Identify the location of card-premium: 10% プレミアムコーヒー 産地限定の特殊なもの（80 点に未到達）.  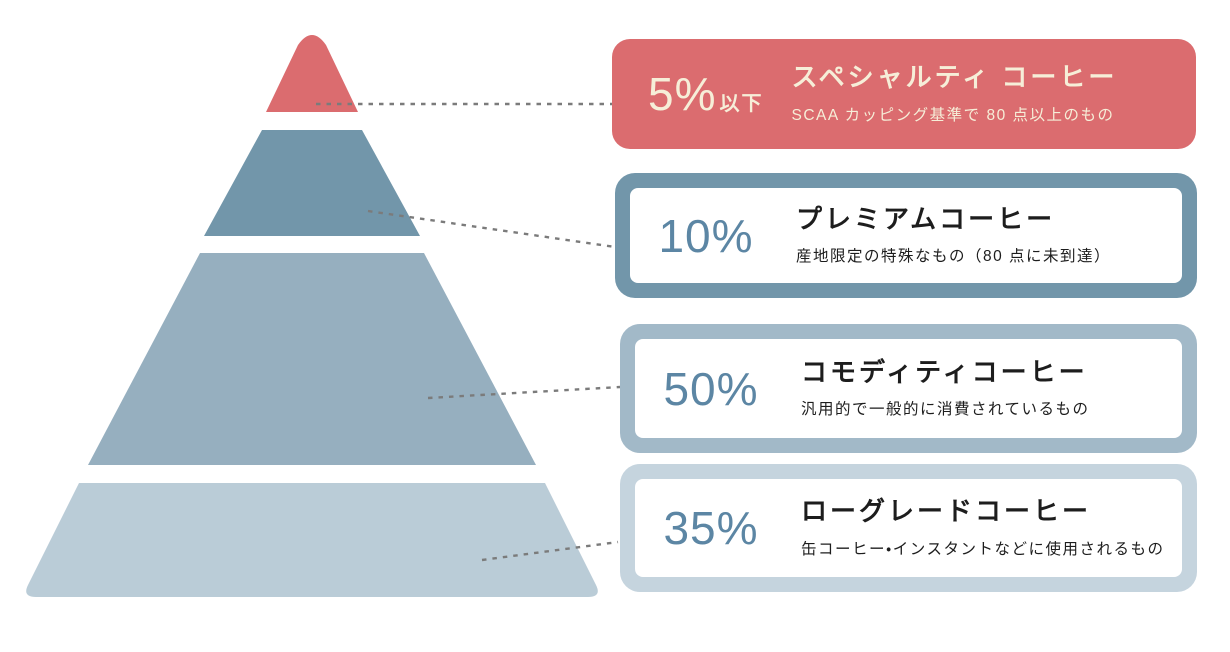
(906, 235).